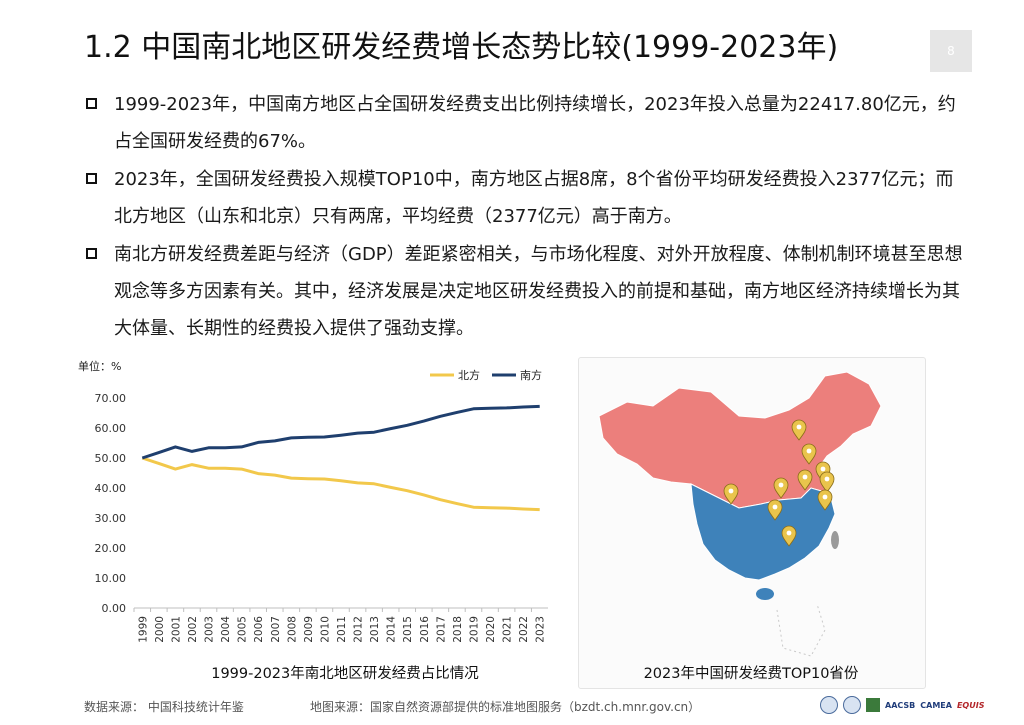 The width and height of the screenshot is (1024, 725). Describe the element at coordinates (340, 484) in the screenshot. I see `series-line-北方` at that location.